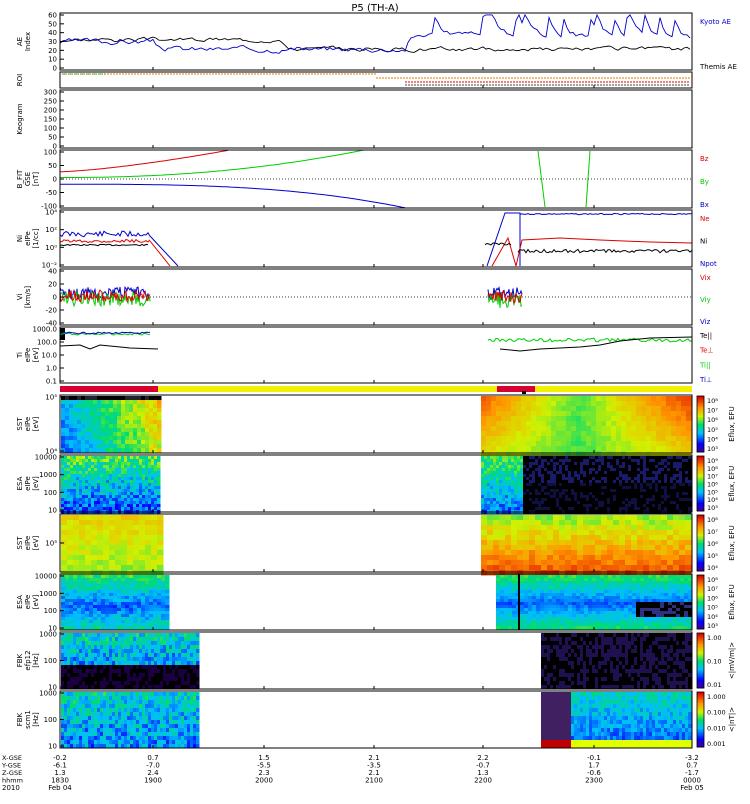  I want to click on time-tick-label: 2200, so click(483, 781).